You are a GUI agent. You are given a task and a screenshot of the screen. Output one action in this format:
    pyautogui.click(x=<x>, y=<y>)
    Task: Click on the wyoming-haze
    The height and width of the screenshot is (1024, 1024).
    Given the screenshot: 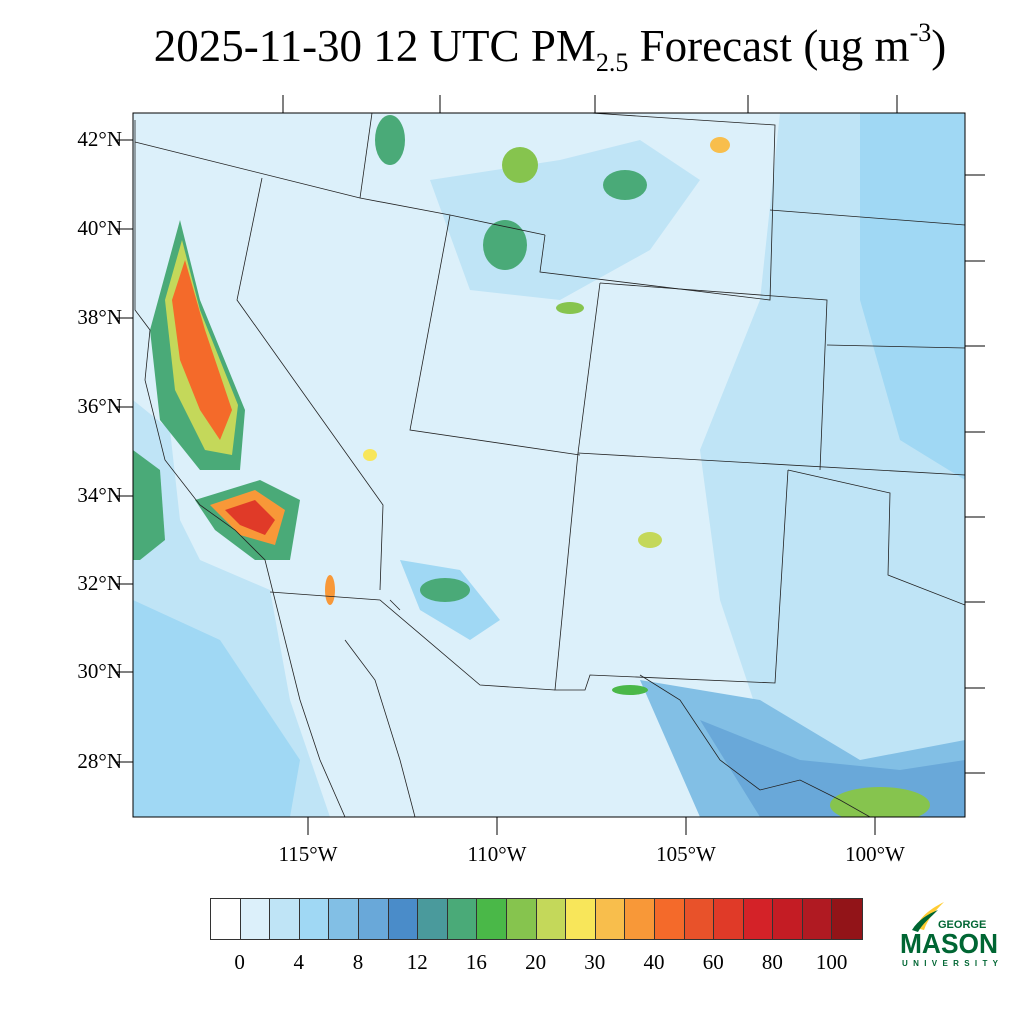 What is the action you would take?
    pyautogui.click(x=625, y=185)
    